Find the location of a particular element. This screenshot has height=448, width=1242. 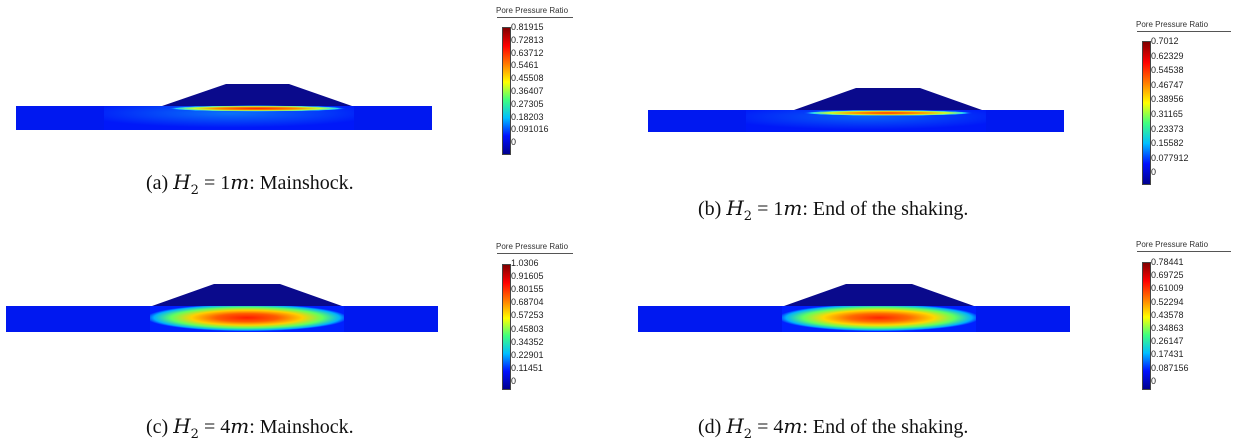

colorbar-tick-label: 0.36407 is located at coordinates (527, 91).